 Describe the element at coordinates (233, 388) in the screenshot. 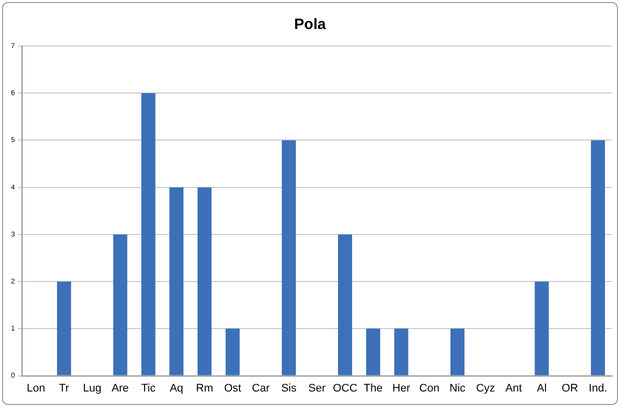

I see `x-tick-label: Ost` at that location.